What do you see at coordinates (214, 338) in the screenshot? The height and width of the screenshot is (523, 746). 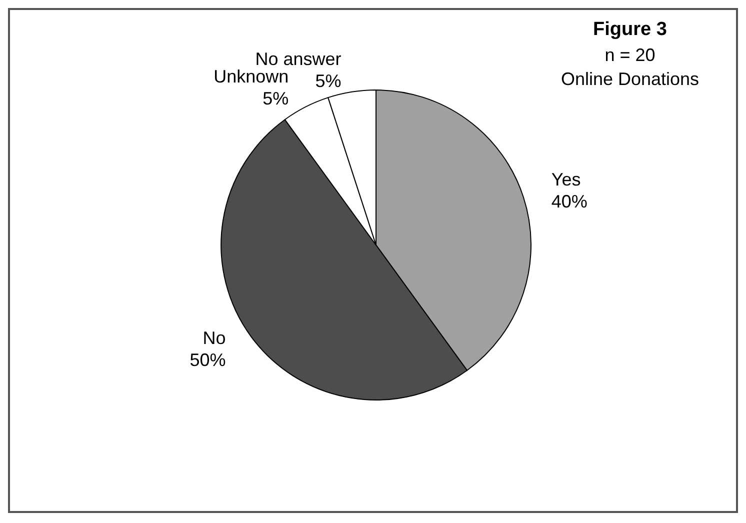 I see `slice-label: No` at bounding box center [214, 338].